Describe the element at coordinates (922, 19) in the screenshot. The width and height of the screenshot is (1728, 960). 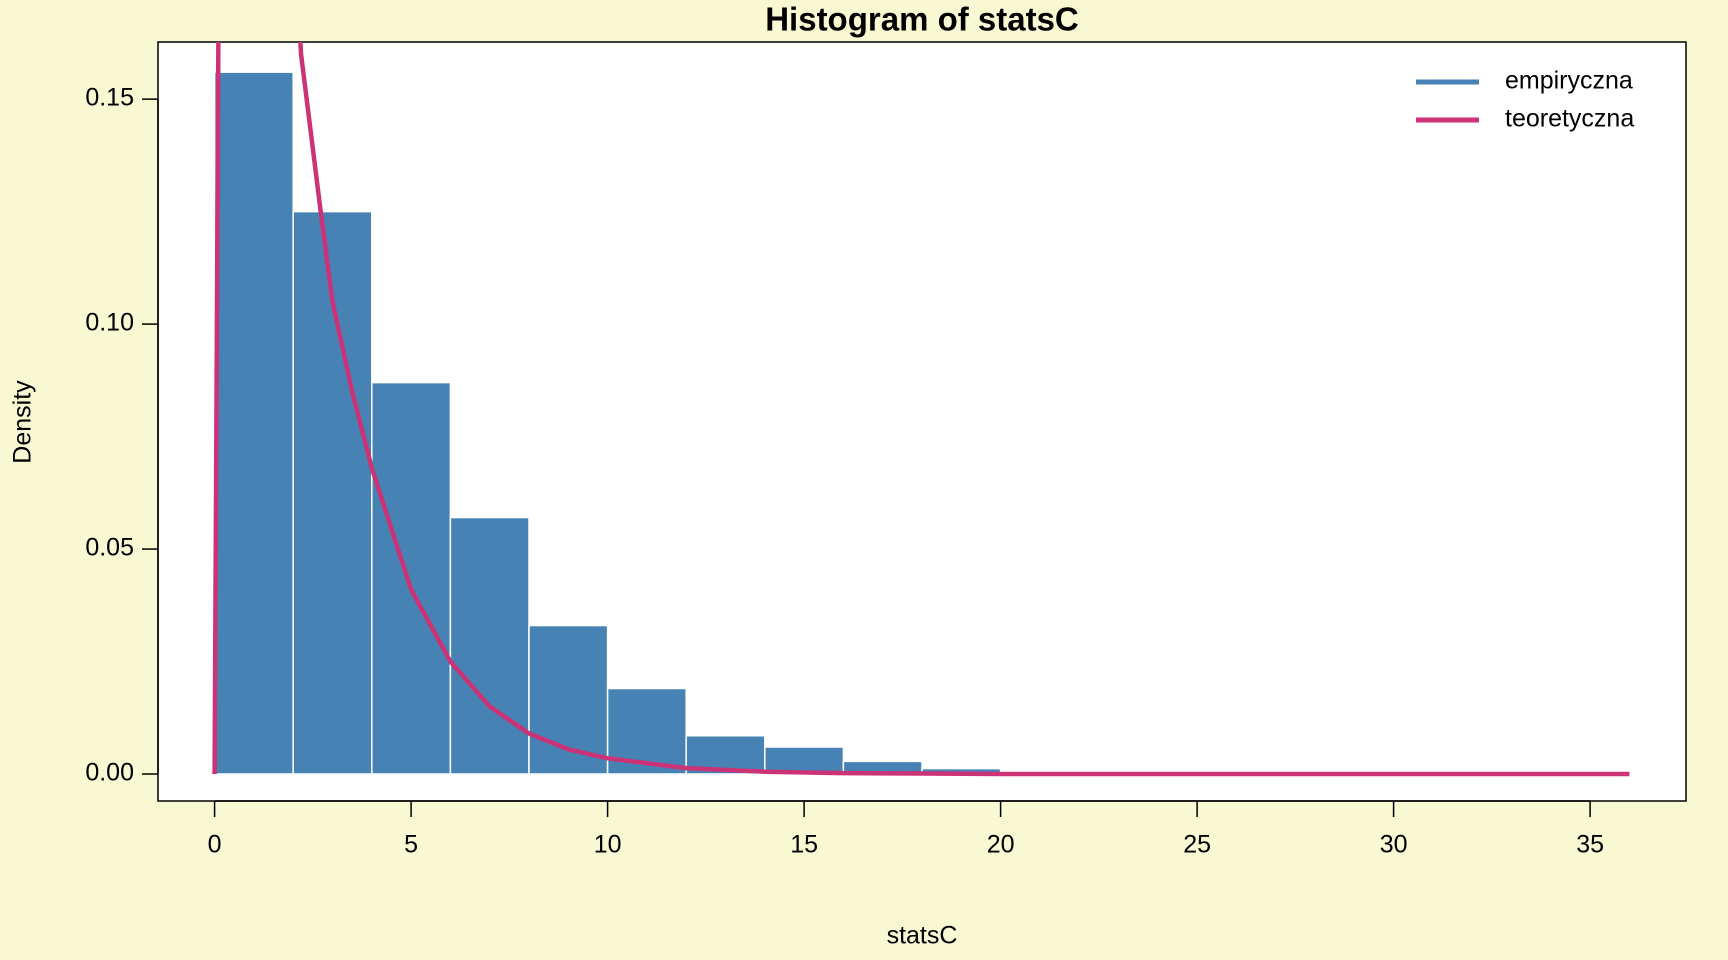
I see `chart-title: Histogram of statsC` at that location.